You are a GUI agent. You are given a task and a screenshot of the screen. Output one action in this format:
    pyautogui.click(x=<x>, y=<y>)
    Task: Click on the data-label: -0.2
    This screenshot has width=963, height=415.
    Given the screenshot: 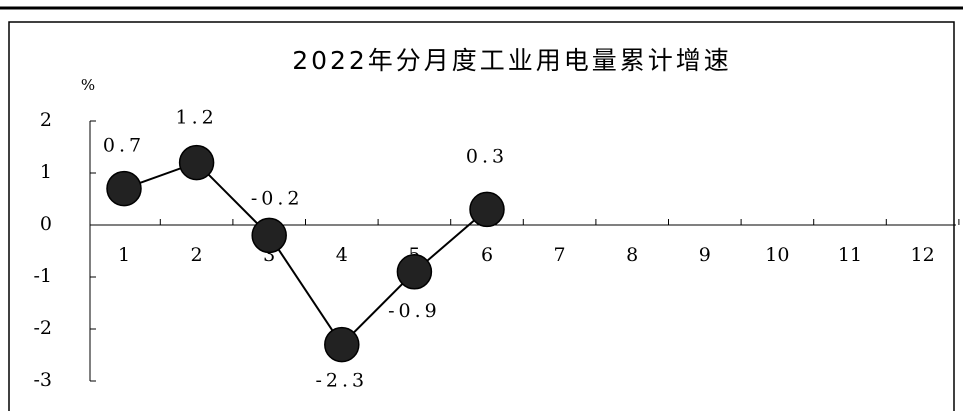 What is the action you would take?
    pyautogui.click(x=277, y=198)
    